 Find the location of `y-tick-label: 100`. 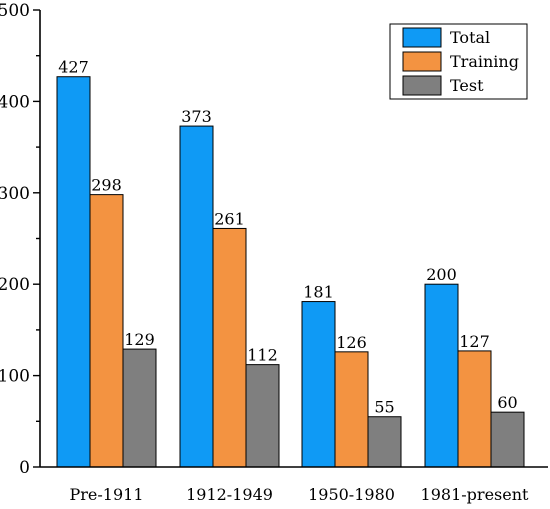

y-tick-label: 100 is located at coordinates (15, 377).